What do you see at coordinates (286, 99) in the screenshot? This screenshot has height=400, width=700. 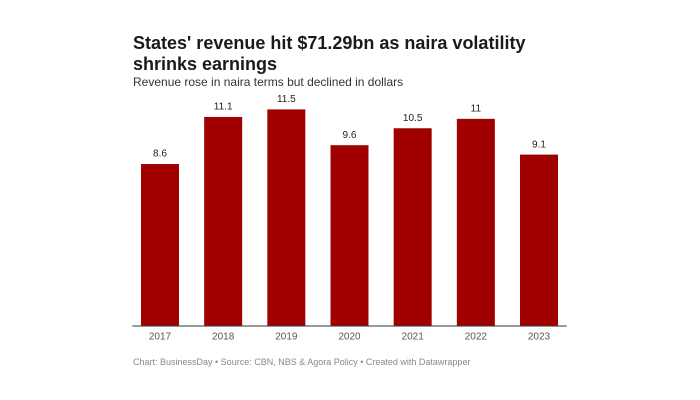 I see `data-label: 11.5` at bounding box center [286, 99].